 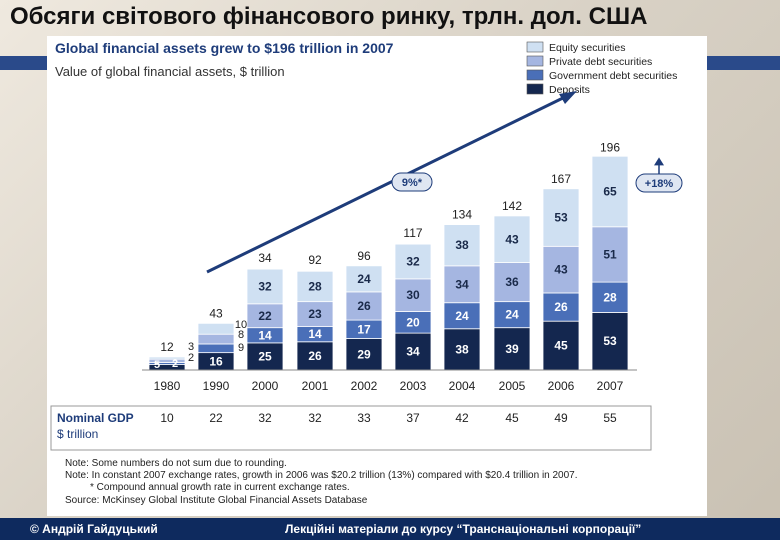 What do you see at coordinates (462, 386) in the screenshot?
I see `x-tick-label: 2004` at bounding box center [462, 386].